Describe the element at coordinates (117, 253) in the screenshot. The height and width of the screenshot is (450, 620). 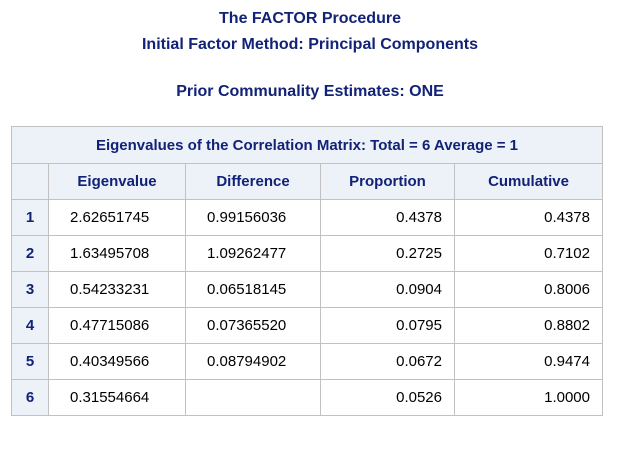
I see `eigenvalue-cell: 1.63495708` at that location.